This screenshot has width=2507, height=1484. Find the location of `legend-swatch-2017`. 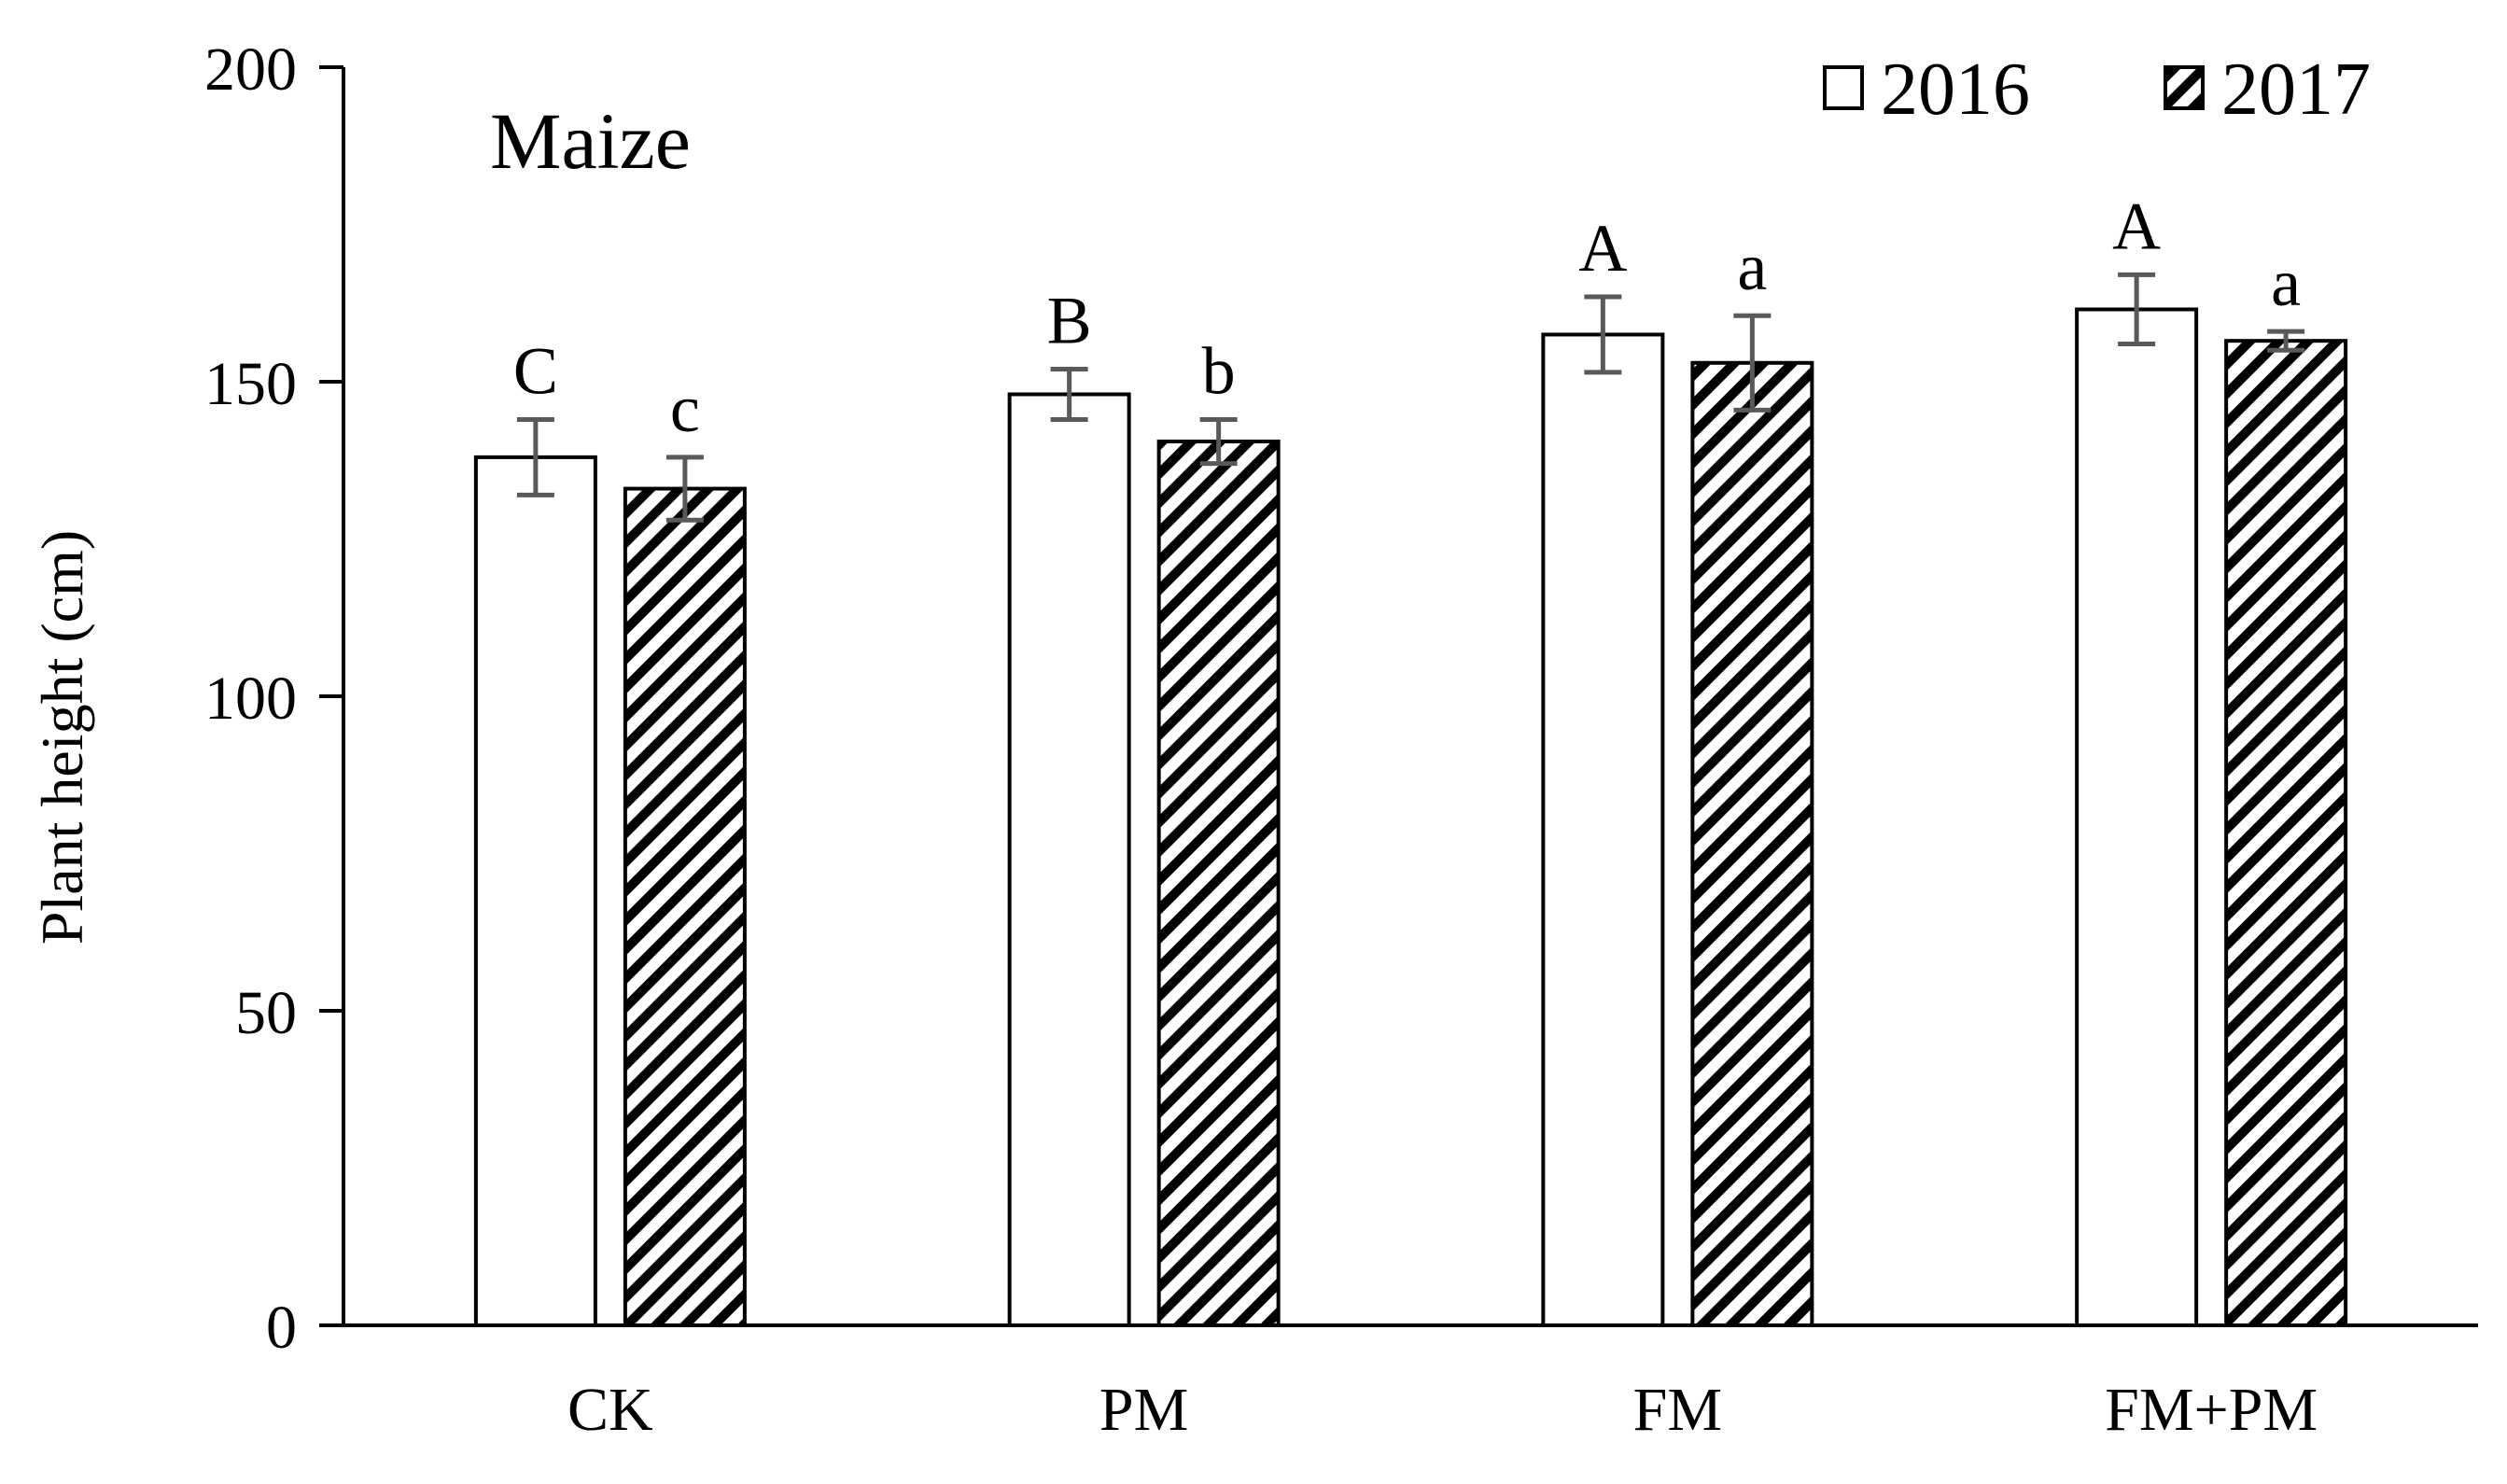

legend-swatch-2017 is located at coordinates (2184, 87).